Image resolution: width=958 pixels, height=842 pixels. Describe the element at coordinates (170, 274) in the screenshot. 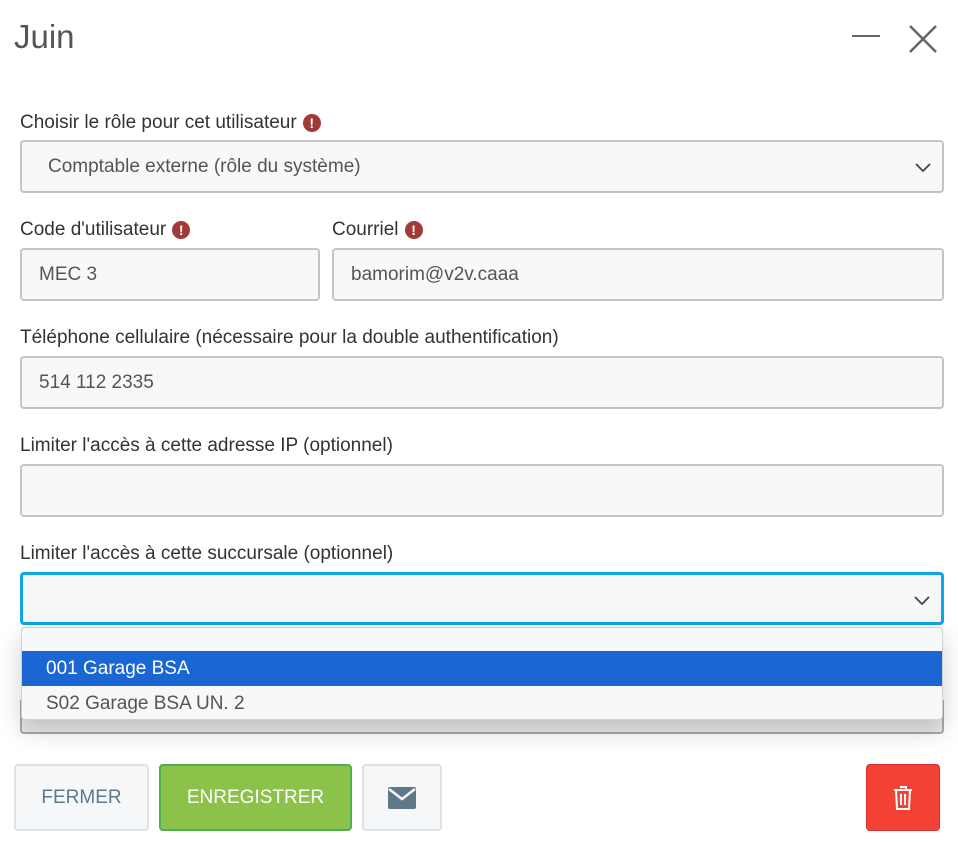

I see `code-input: MEC 3` at that location.